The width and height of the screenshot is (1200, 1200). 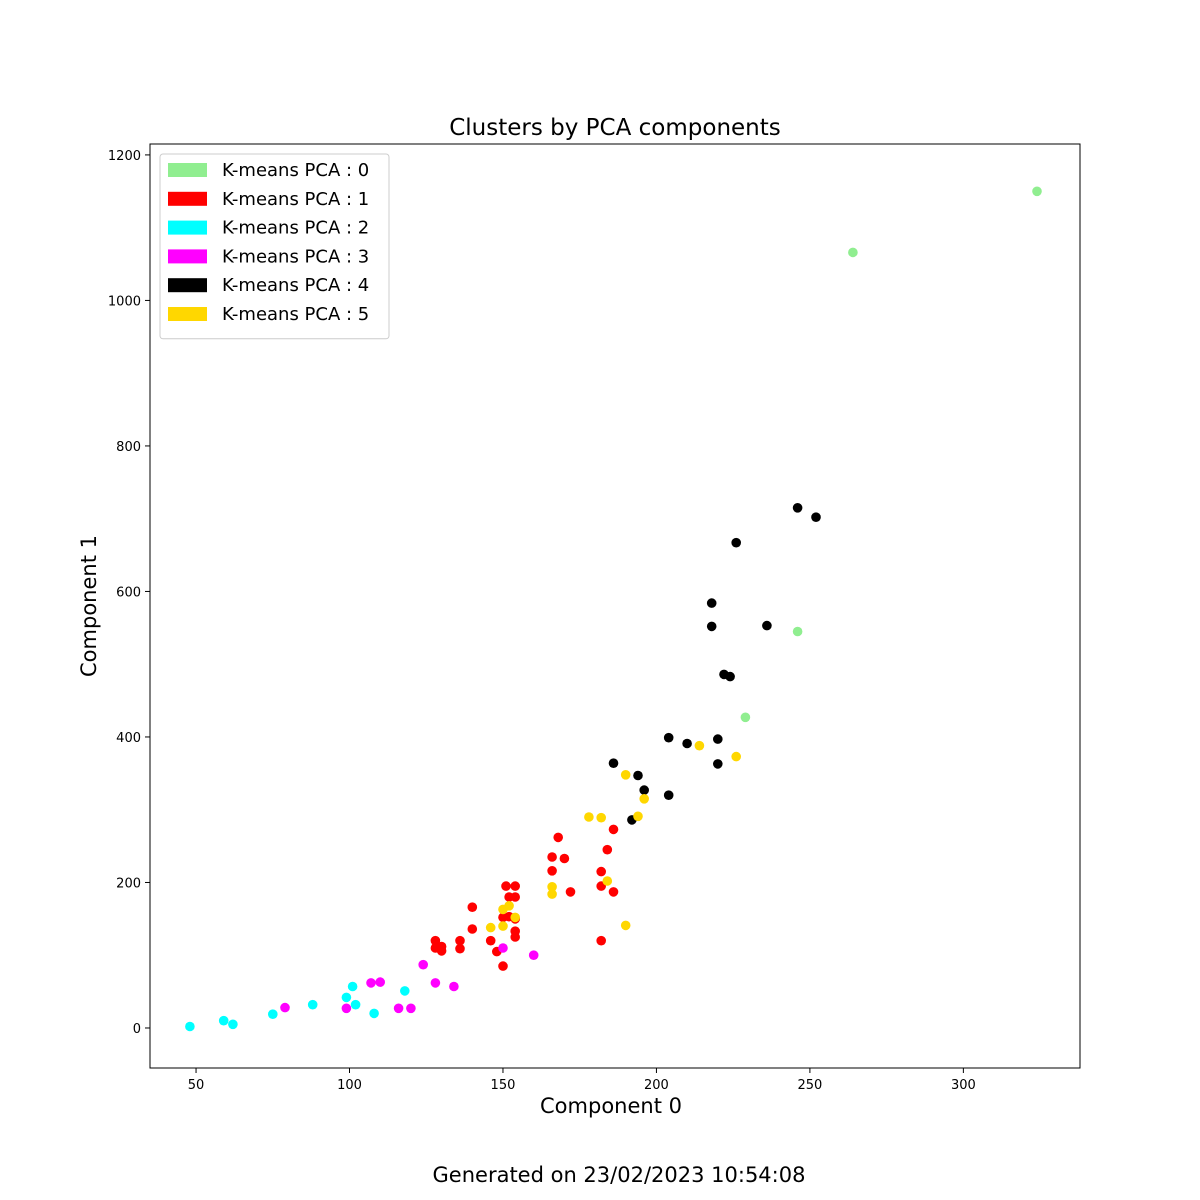 What do you see at coordinates (656, 1085) in the screenshot?
I see `x-tick-label: 200` at bounding box center [656, 1085].